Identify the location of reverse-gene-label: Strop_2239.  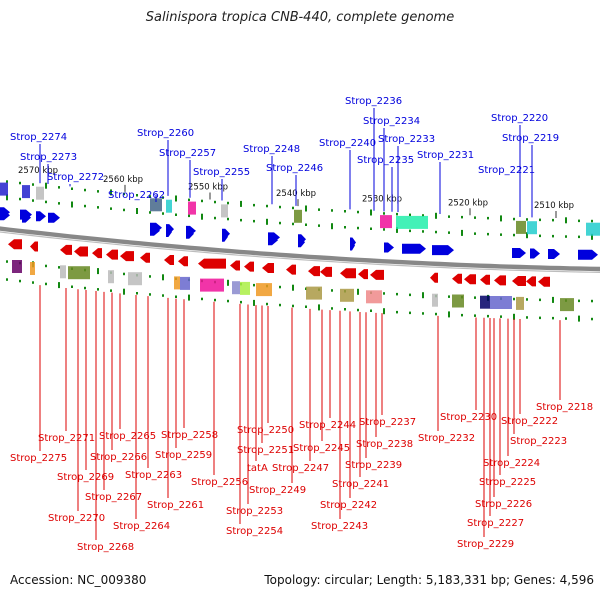
(373, 465).